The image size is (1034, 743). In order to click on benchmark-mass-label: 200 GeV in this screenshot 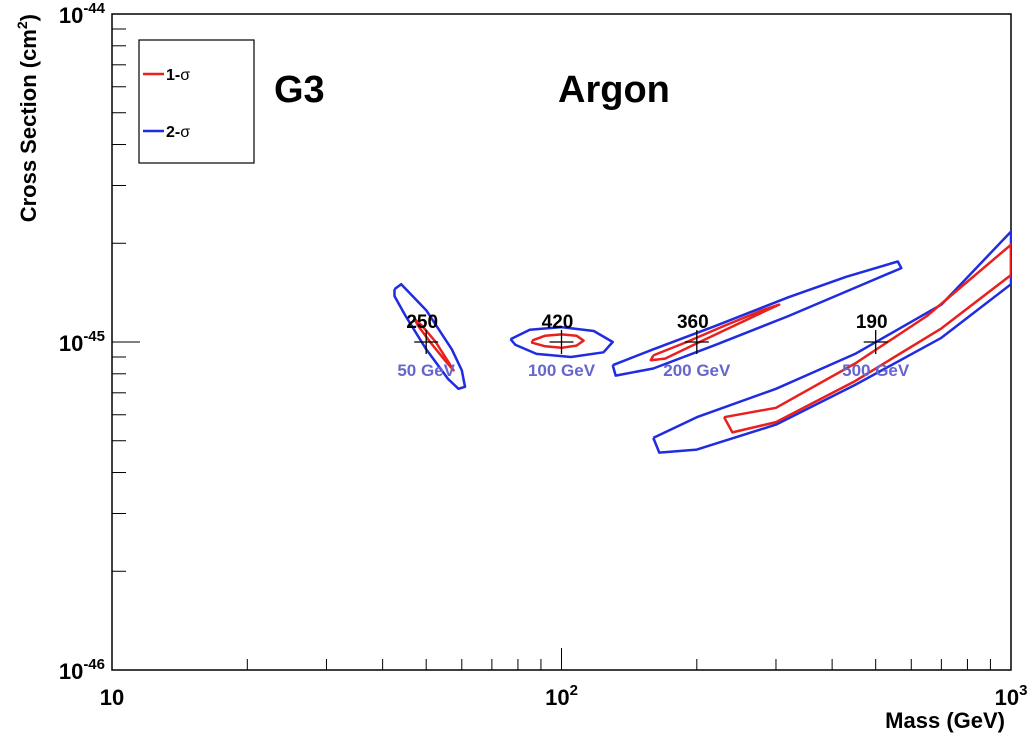, I will do `click(697, 370)`.